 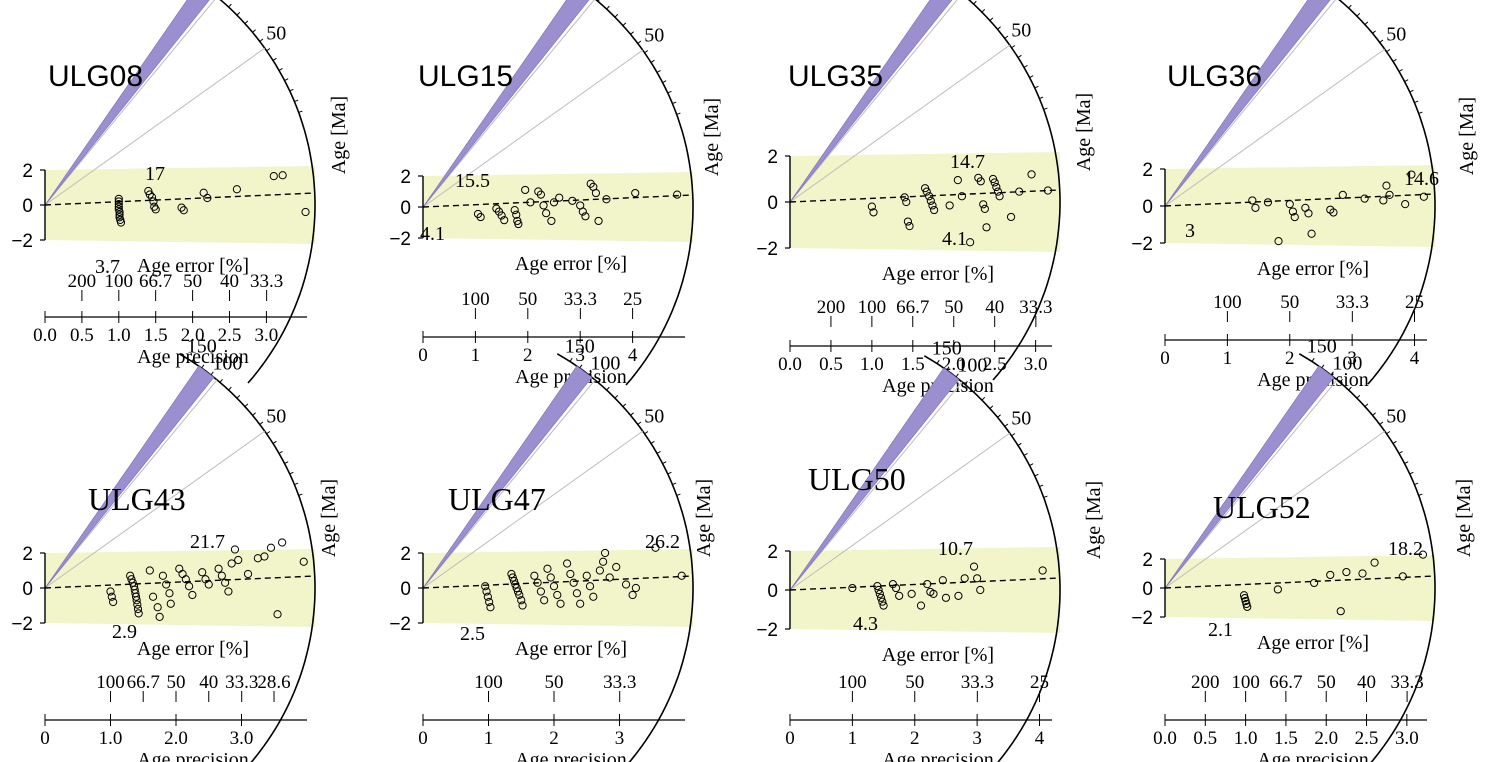 What do you see at coordinates (853, 738) in the screenshot?
I see `precision-tick-label: 1` at bounding box center [853, 738].